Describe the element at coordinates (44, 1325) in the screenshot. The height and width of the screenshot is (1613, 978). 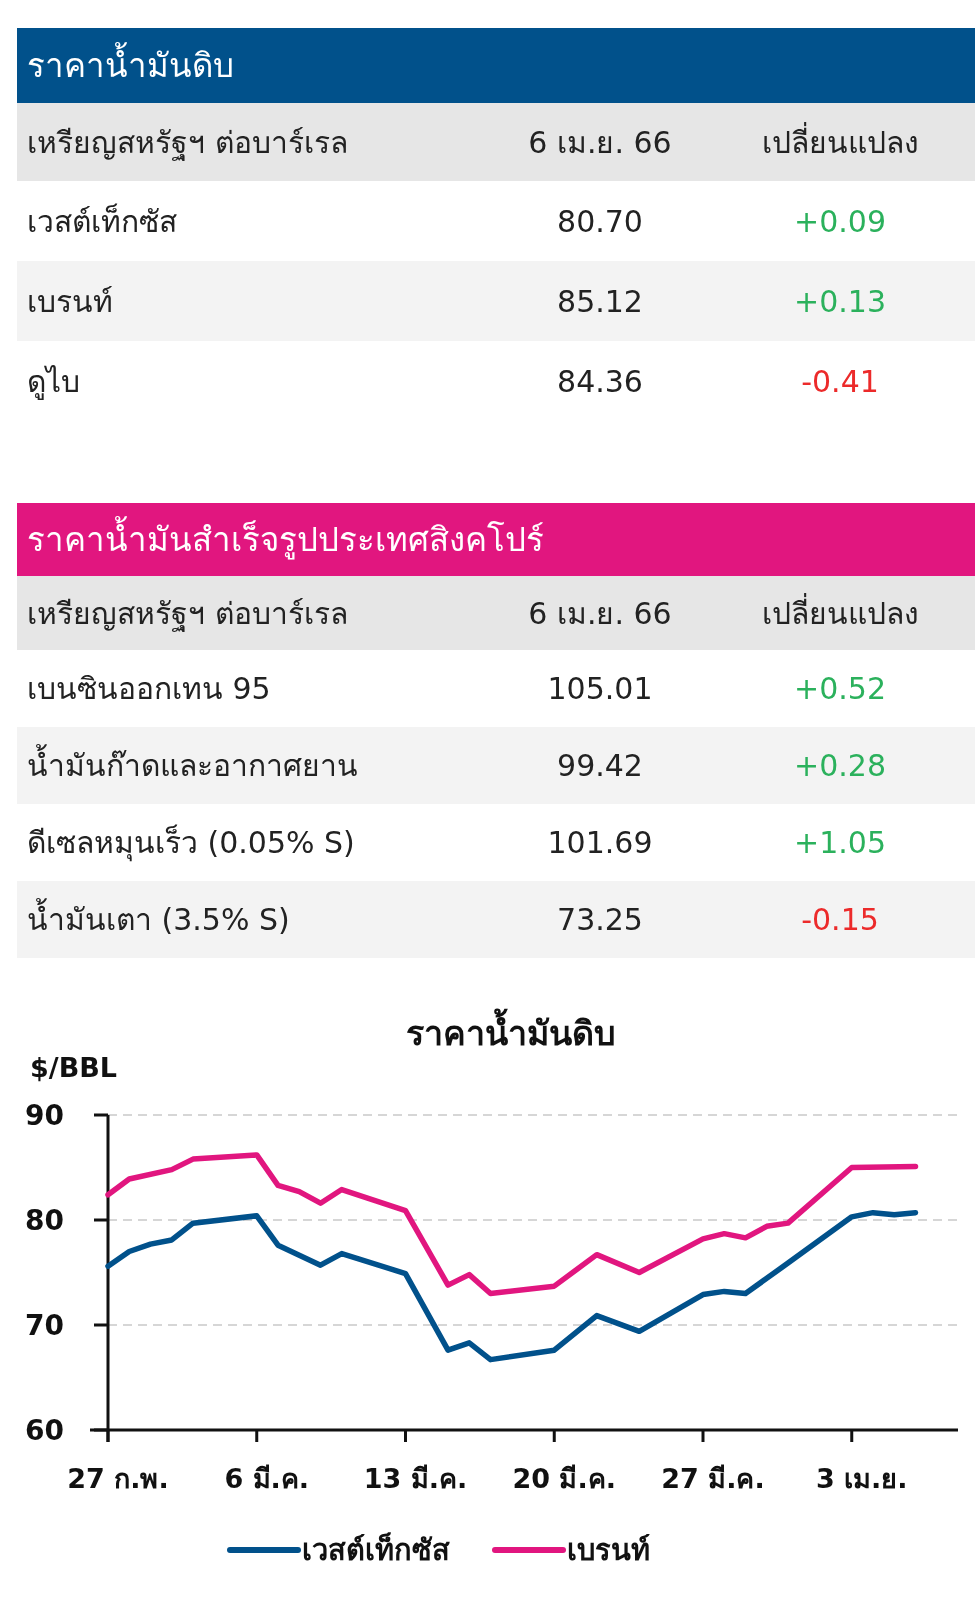
I see `y-tick-label: 70` at that location.